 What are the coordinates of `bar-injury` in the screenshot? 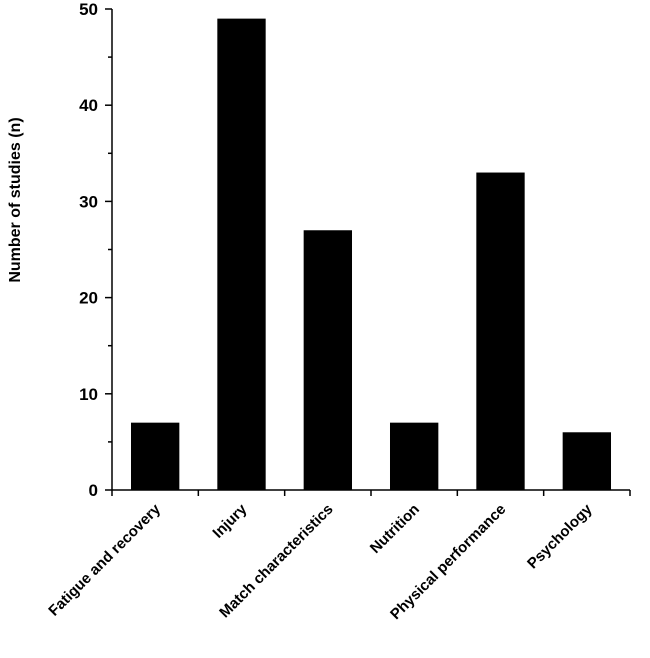 It's located at (241, 254).